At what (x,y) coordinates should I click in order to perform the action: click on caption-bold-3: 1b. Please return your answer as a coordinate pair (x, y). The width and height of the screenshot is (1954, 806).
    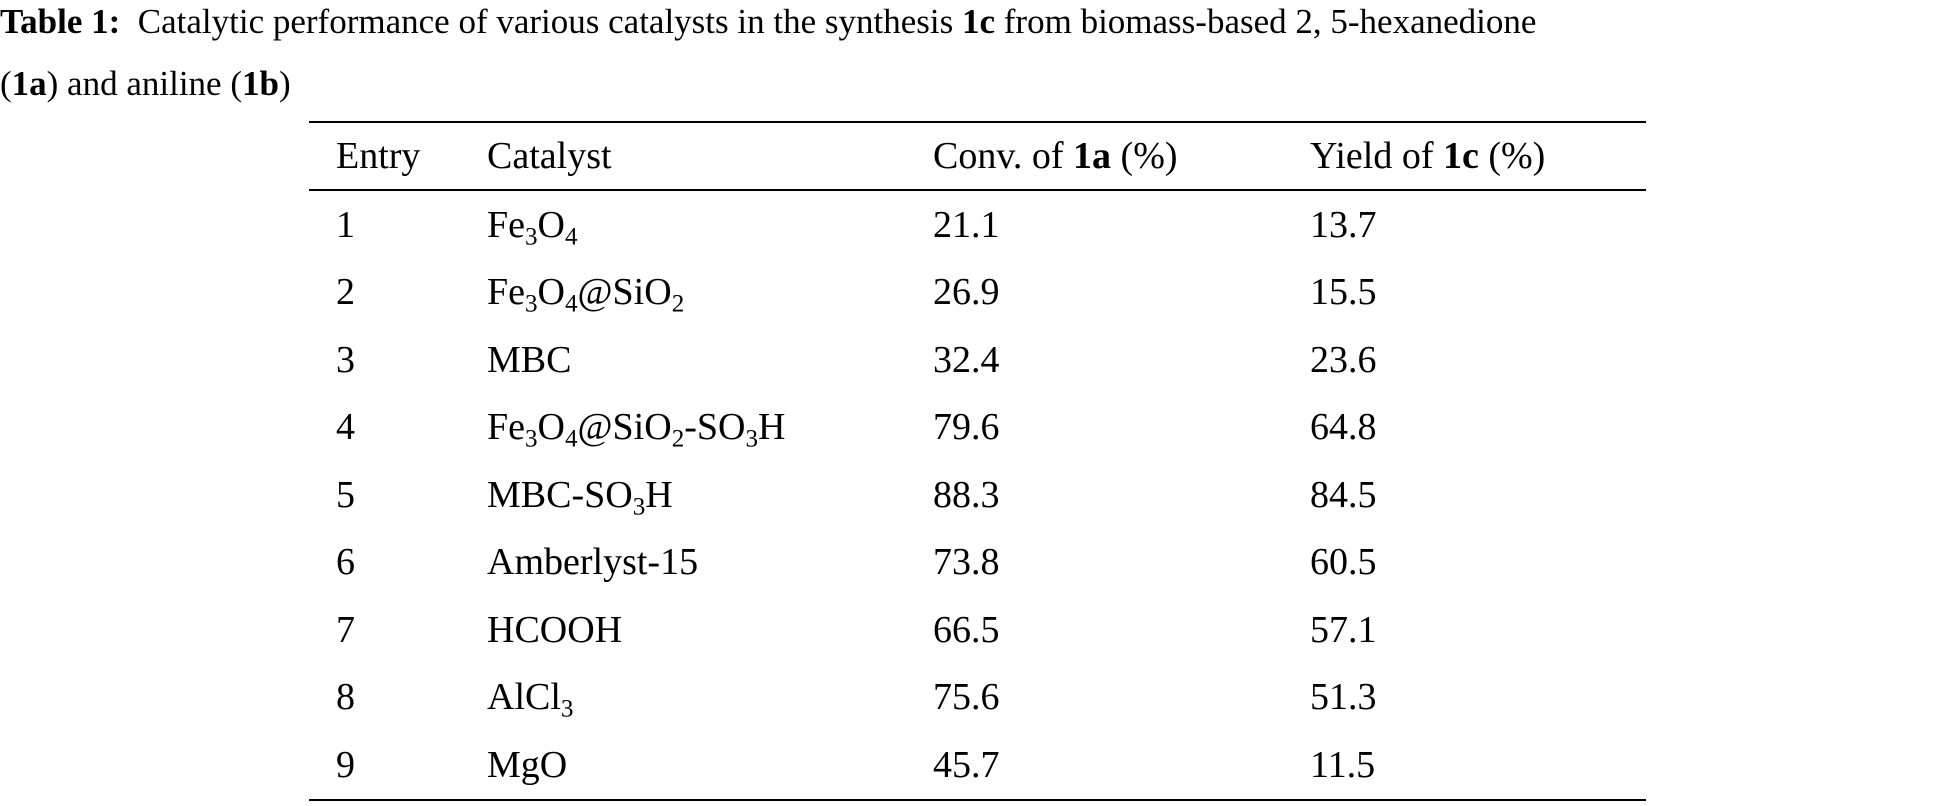
    Looking at the image, I should click on (260, 83).